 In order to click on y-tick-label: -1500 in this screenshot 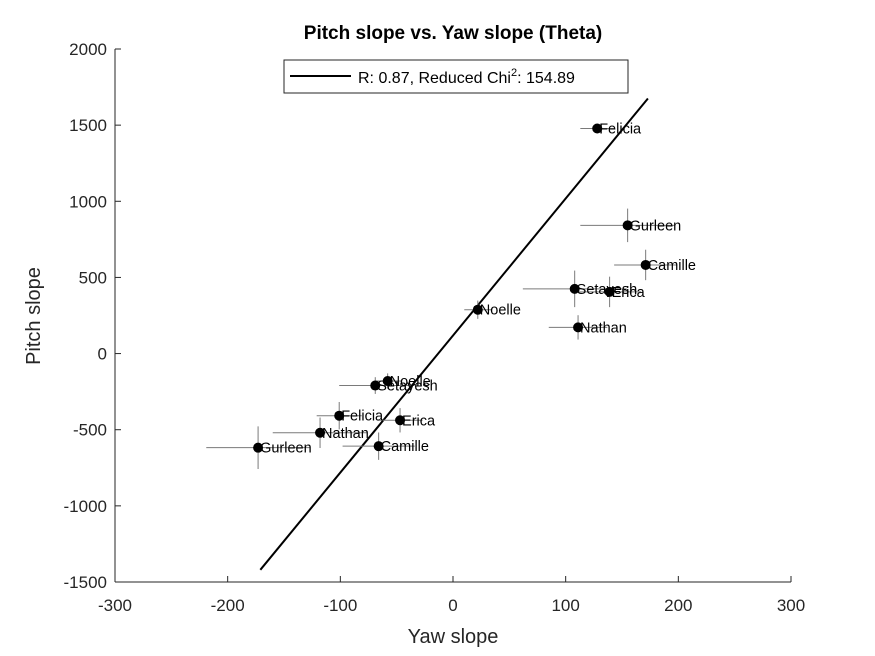, I will do `click(85, 582)`.